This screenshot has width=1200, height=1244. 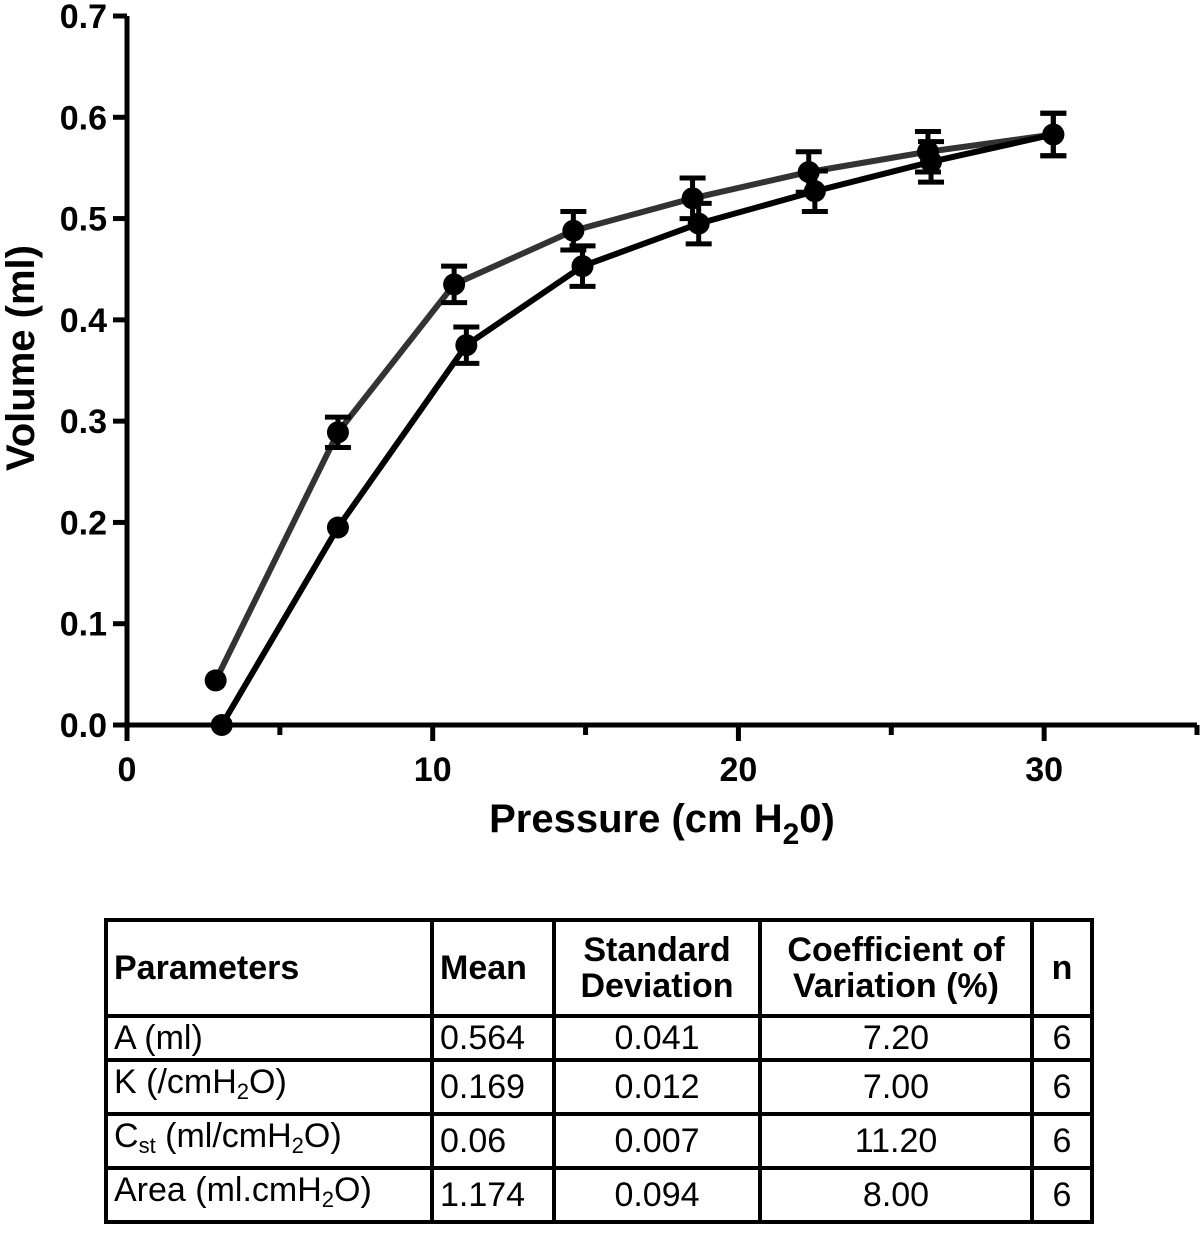 I want to click on cv-cell: 8.00, so click(x=896, y=1195).